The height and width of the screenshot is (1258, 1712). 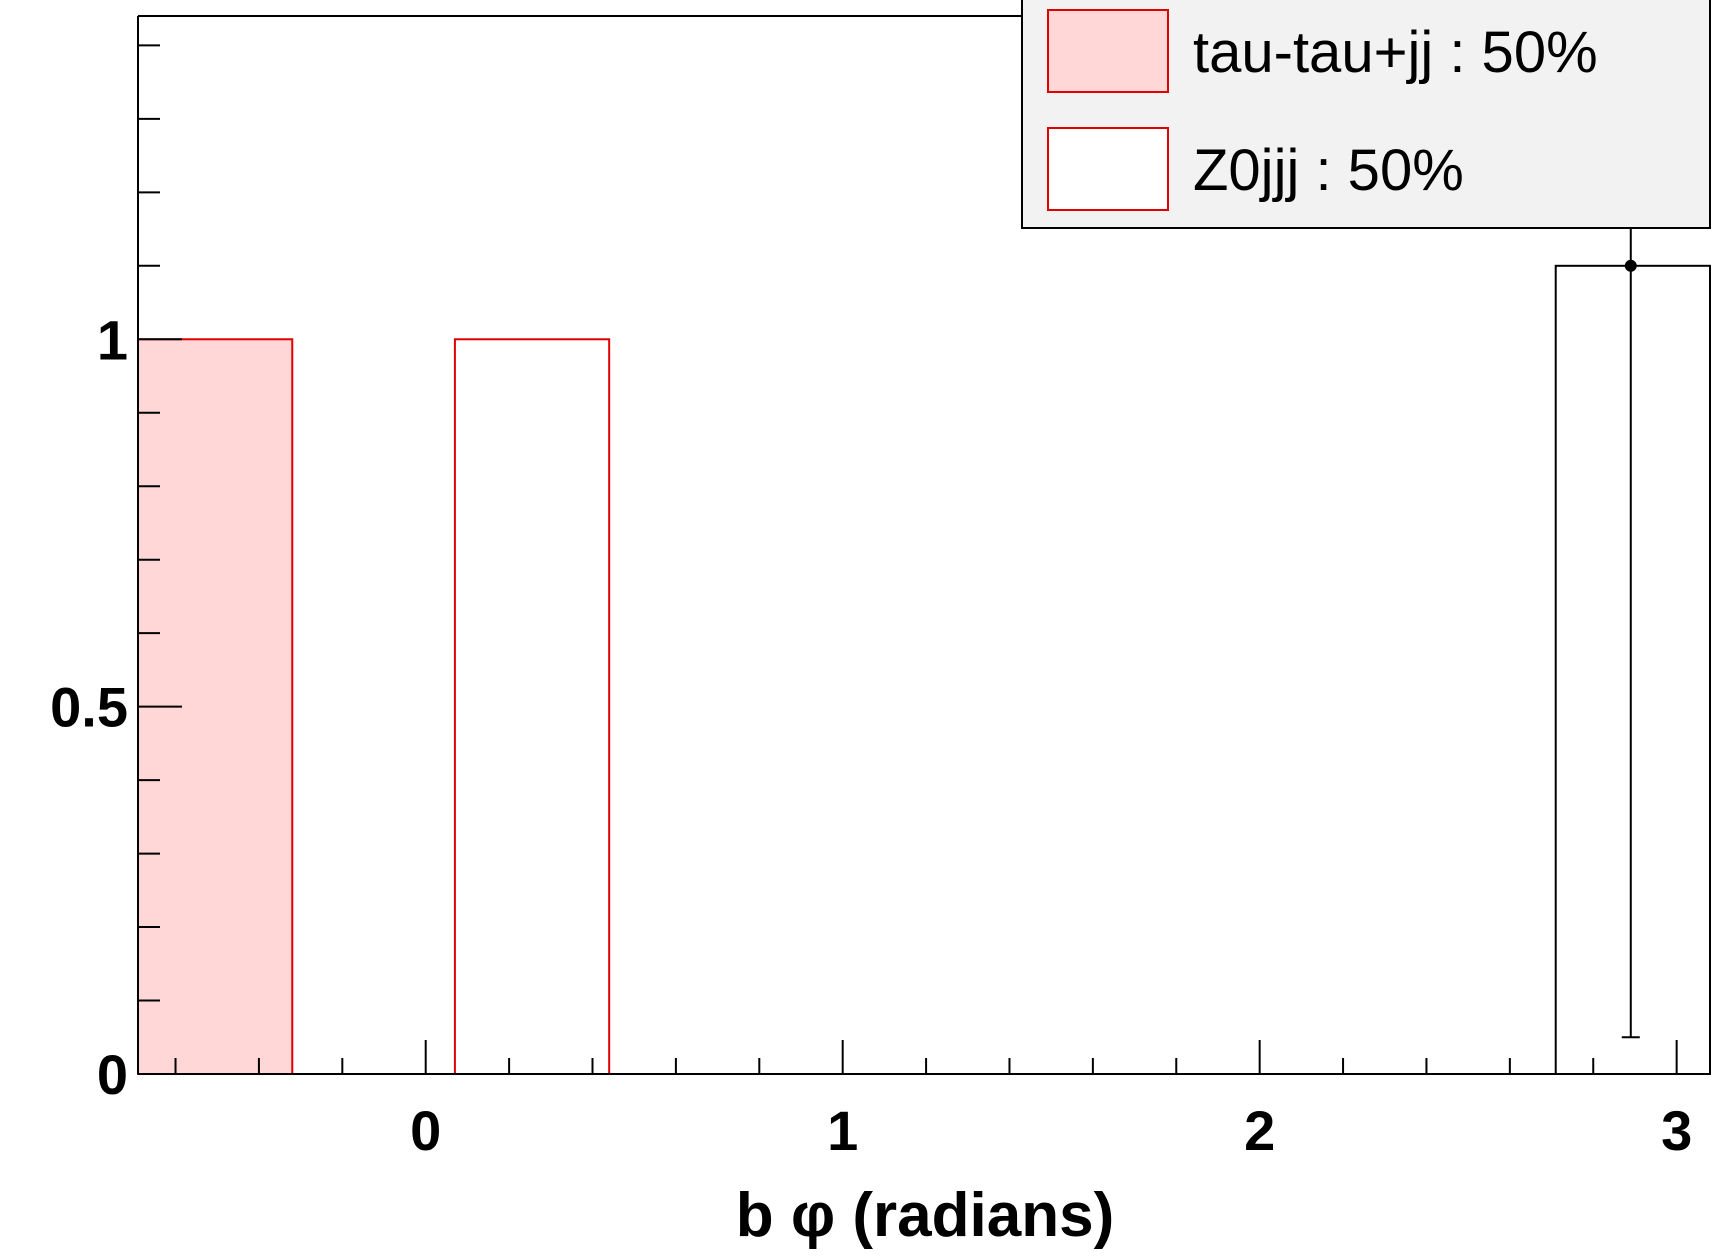 I want to click on legend-label-tau-tau: tau-tau+jj : 50%, so click(x=1395, y=52).